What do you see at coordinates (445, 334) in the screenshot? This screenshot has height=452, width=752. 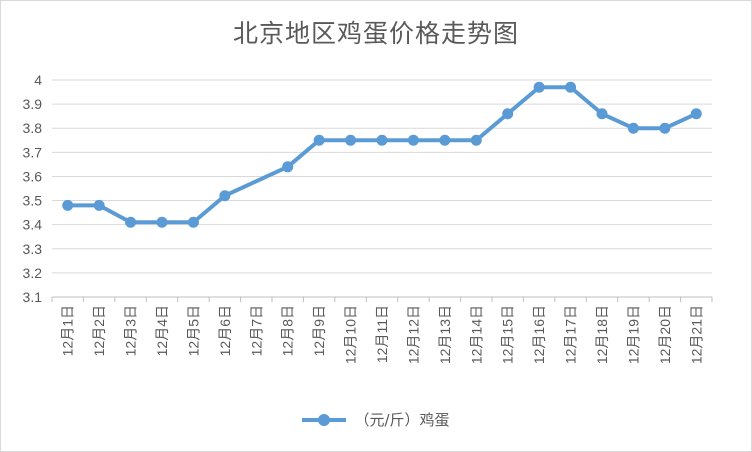 I see `x-tick-label: 12月13日` at bounding box center [445, 334].